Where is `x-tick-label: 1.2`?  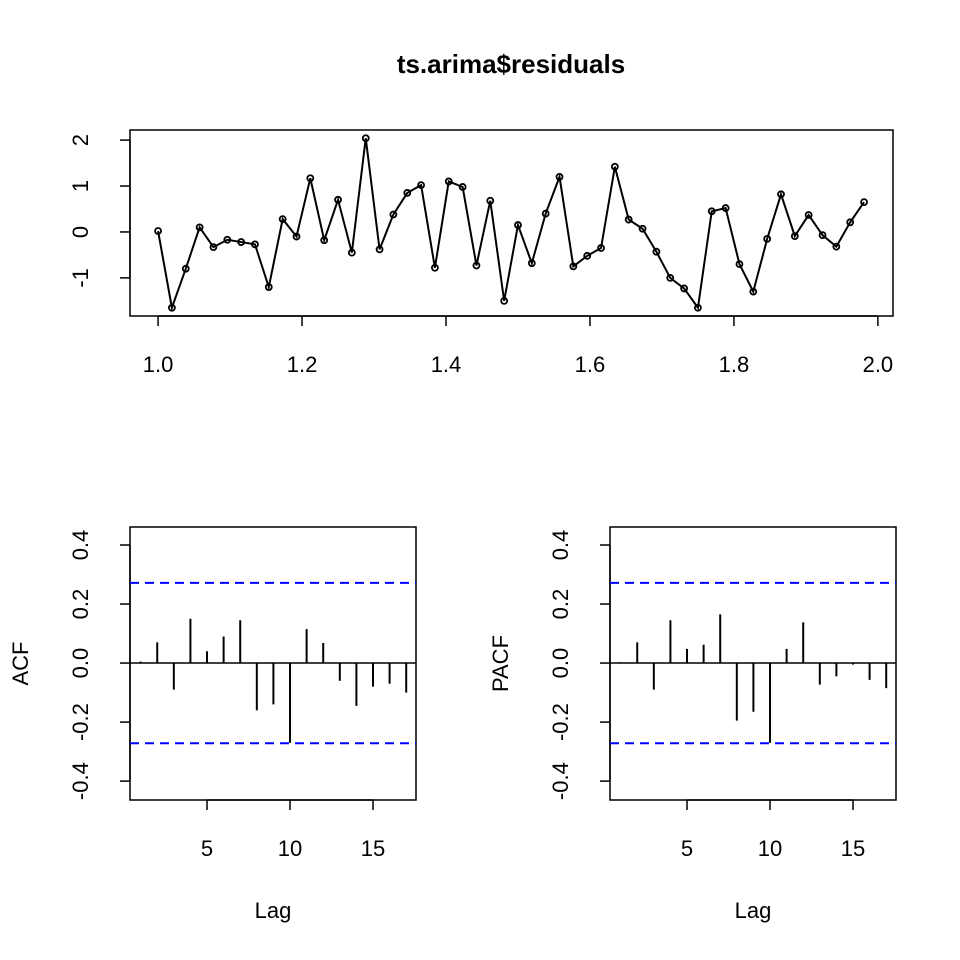
x-tick-label: 1.2 is located at coordinates (302, 364).